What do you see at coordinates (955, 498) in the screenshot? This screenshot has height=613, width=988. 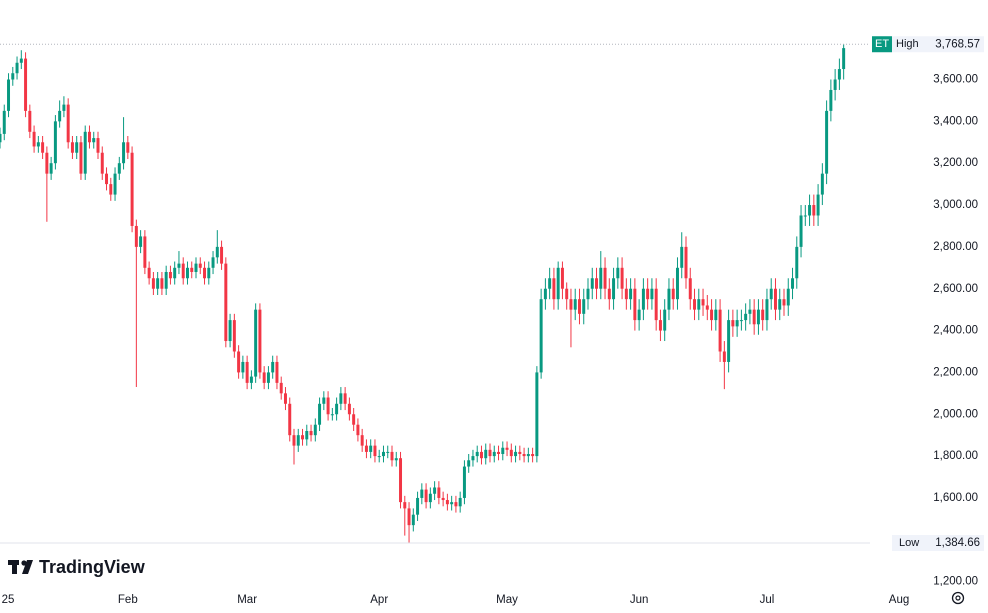 I see `y-tick-label: 1,600.00` at bounding box center [955, 498].